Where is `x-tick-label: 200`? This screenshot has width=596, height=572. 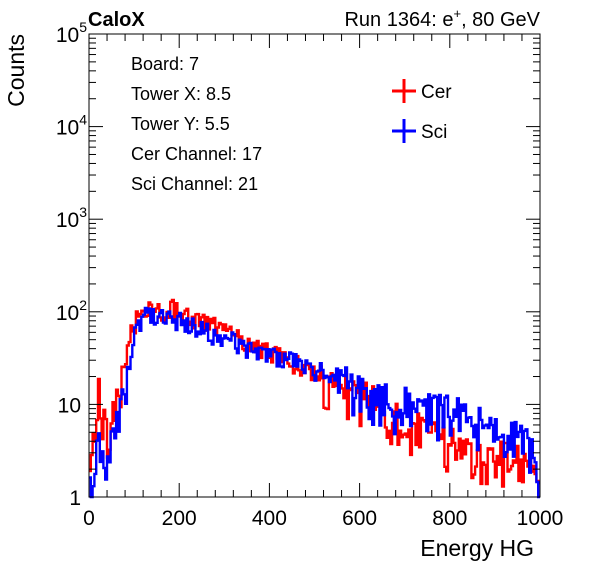
x-tick-label: 200 is located at coordinates (179, 518).